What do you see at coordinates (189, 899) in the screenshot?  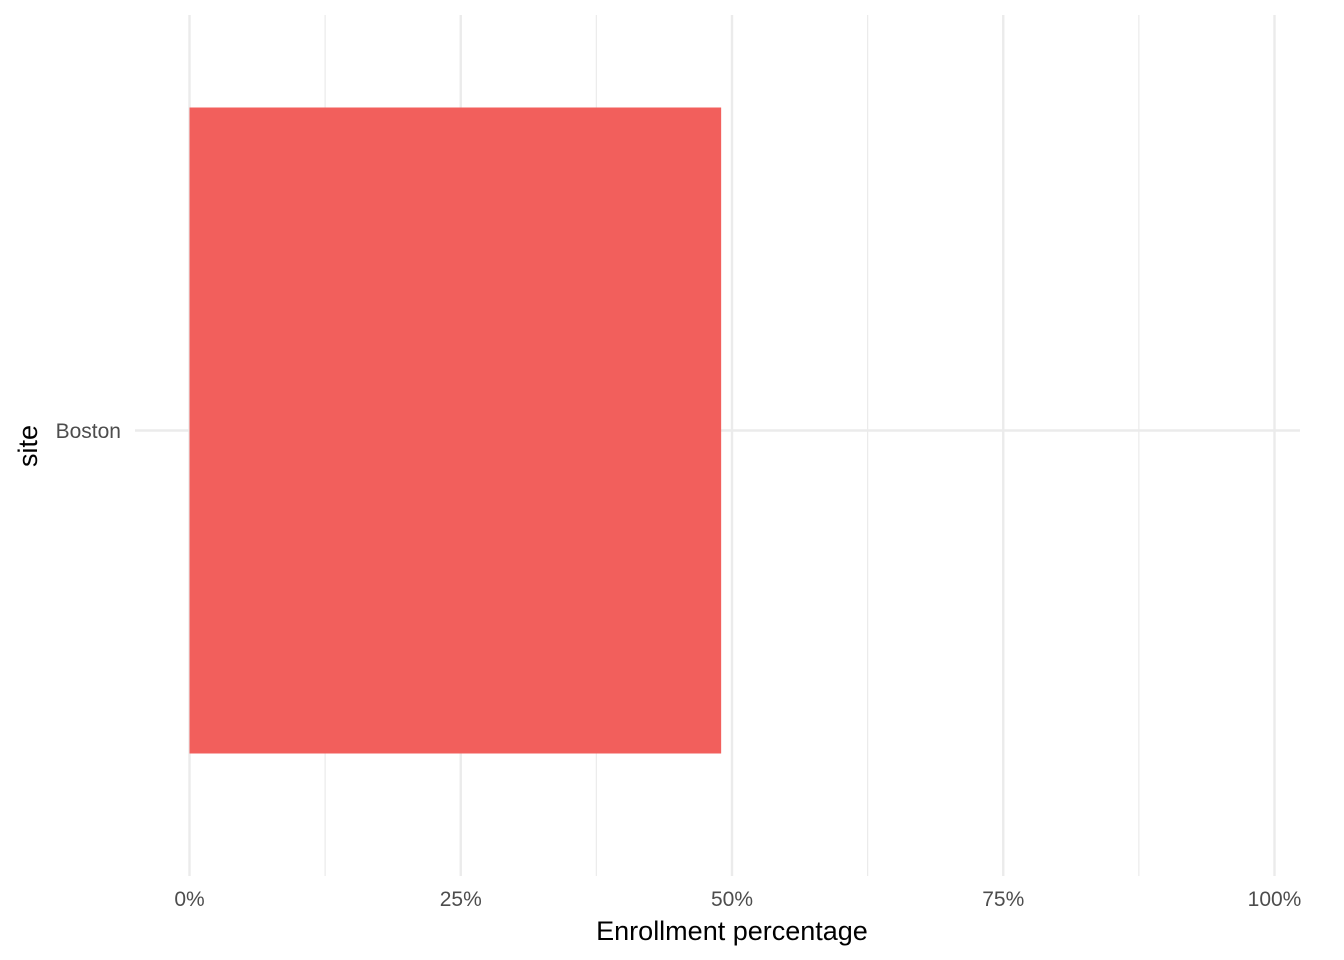 I see `x-tick-label: 0%` at bounding box center [189, 899].